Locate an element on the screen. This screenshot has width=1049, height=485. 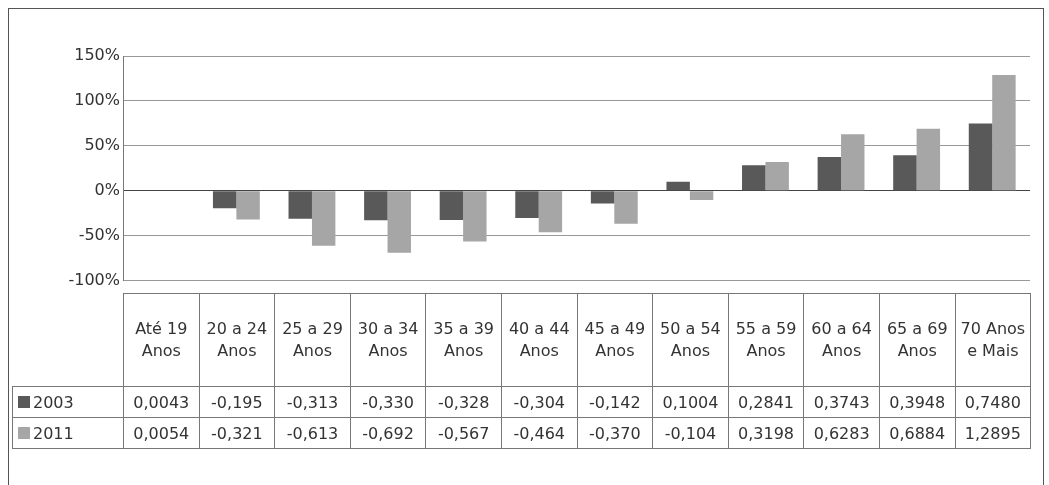
data-label: 0,0043 is located at coordinates (161, 402).